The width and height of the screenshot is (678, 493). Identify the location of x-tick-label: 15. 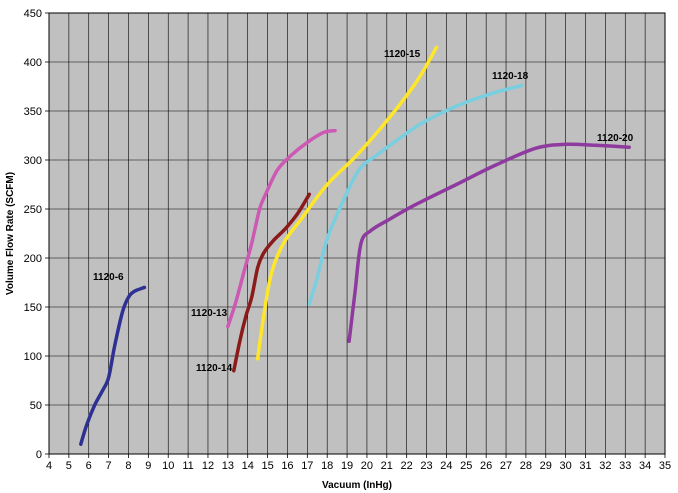
(267, 466).